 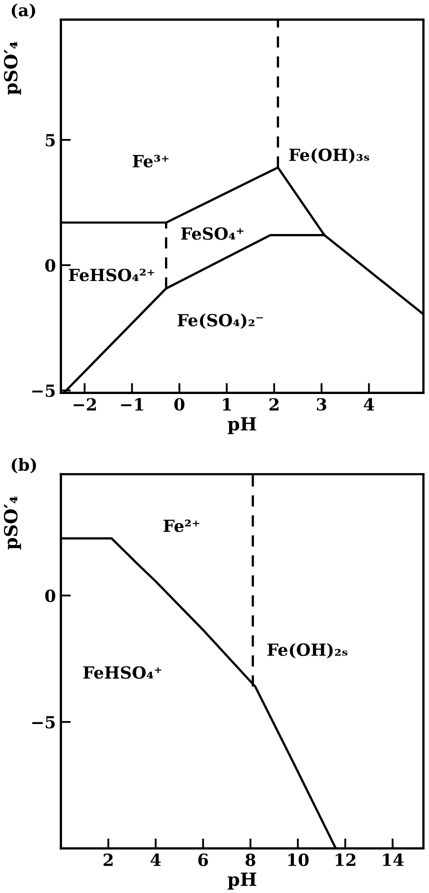 What do you see at coordinates (321, 404) in the screenshot?
I see `x-tick-label: 3` at bounding box center [321, 404].